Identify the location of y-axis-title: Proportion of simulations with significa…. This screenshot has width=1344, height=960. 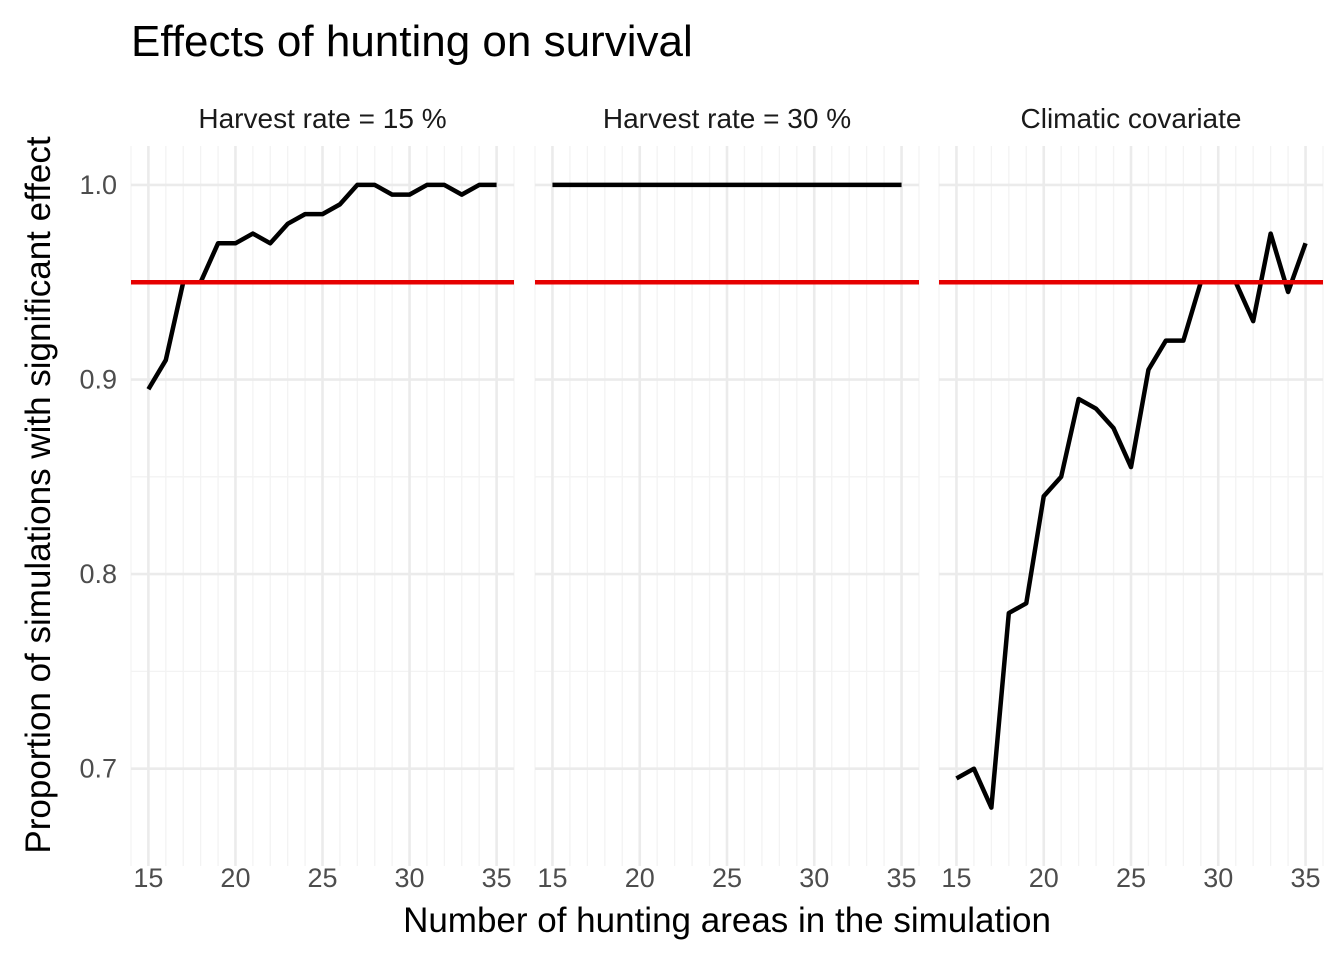
(38, 494).